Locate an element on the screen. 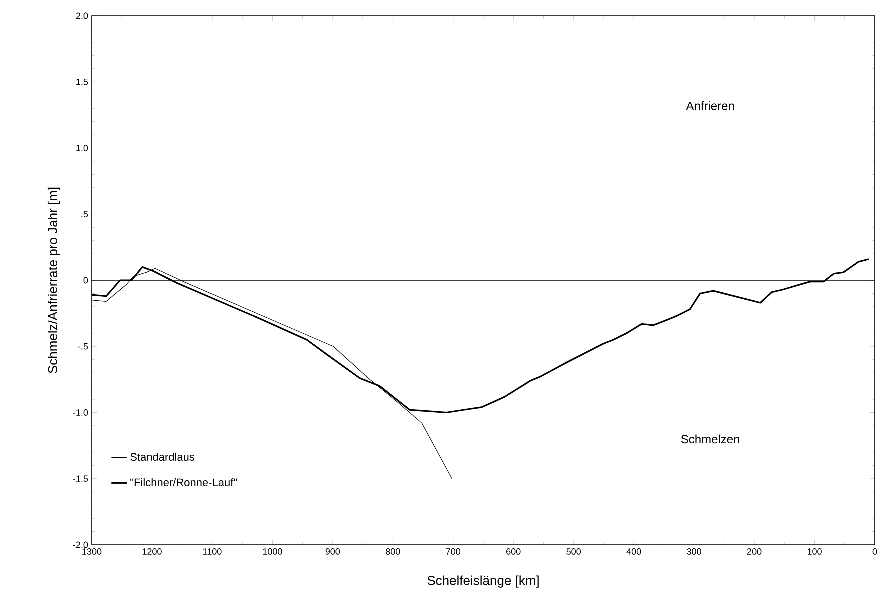 The image size is (880, 614). x-tick-label: 900 is located at coordinates (333, 551).